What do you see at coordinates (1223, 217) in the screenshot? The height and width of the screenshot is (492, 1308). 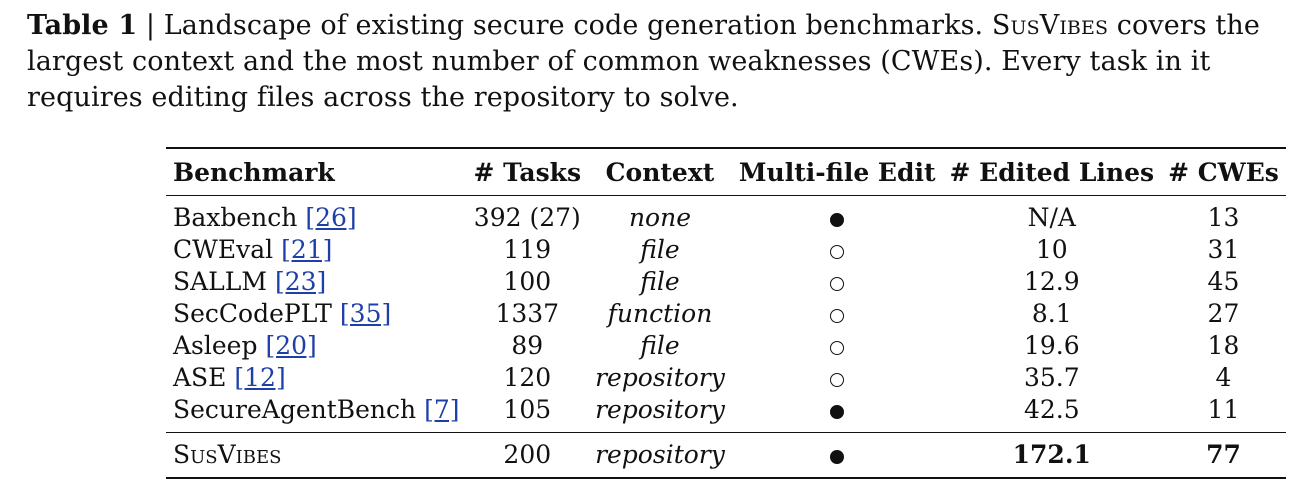 I see `cell-cwes: 13` at bounding box center [1223, 217].